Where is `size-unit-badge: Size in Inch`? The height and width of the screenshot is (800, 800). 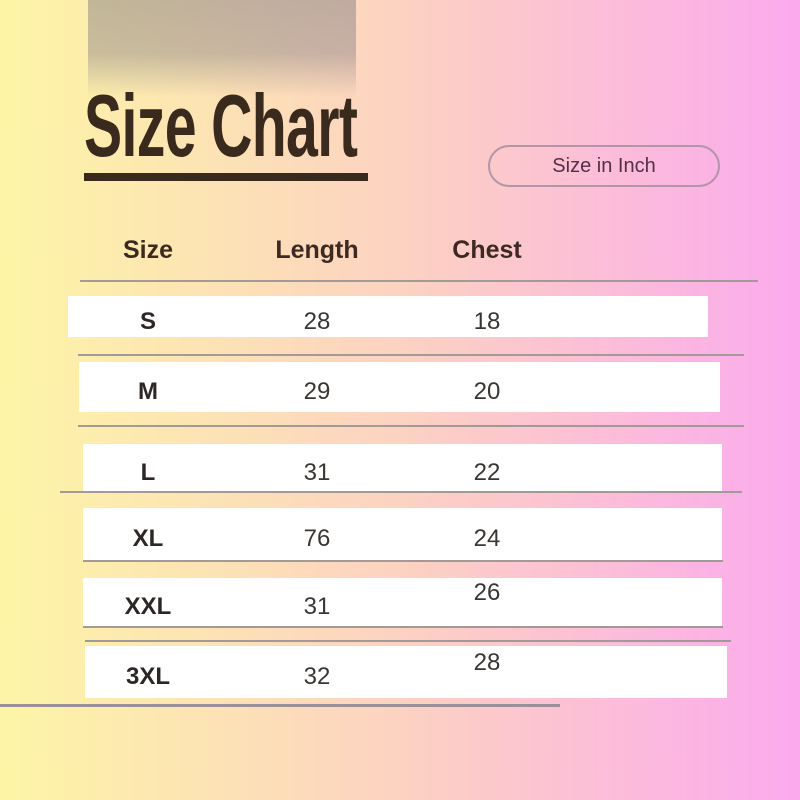
size-unit-badge: Size in Inch is located at coordinates (604, 166).